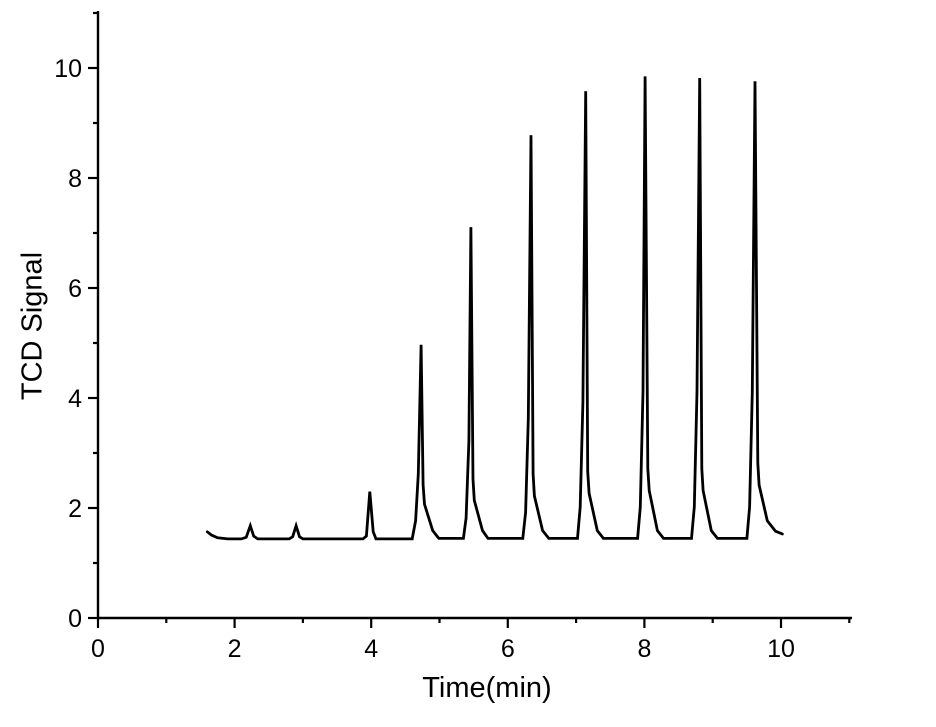 Image resolution: width=936 pixels, height=727 pixels. What do you see at coordinates (32, 326) in the screenshot?
I see `y-axis-title: TCD Signal` at bounding box center [32, 326].